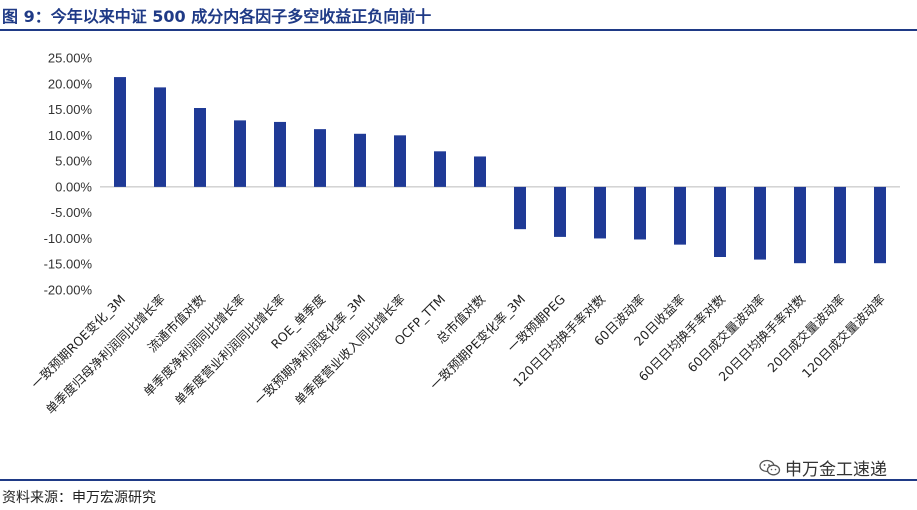 This screenshot has width=917, height=510. I want to click on y-tick-label: -20.00%, so click(68, 290).